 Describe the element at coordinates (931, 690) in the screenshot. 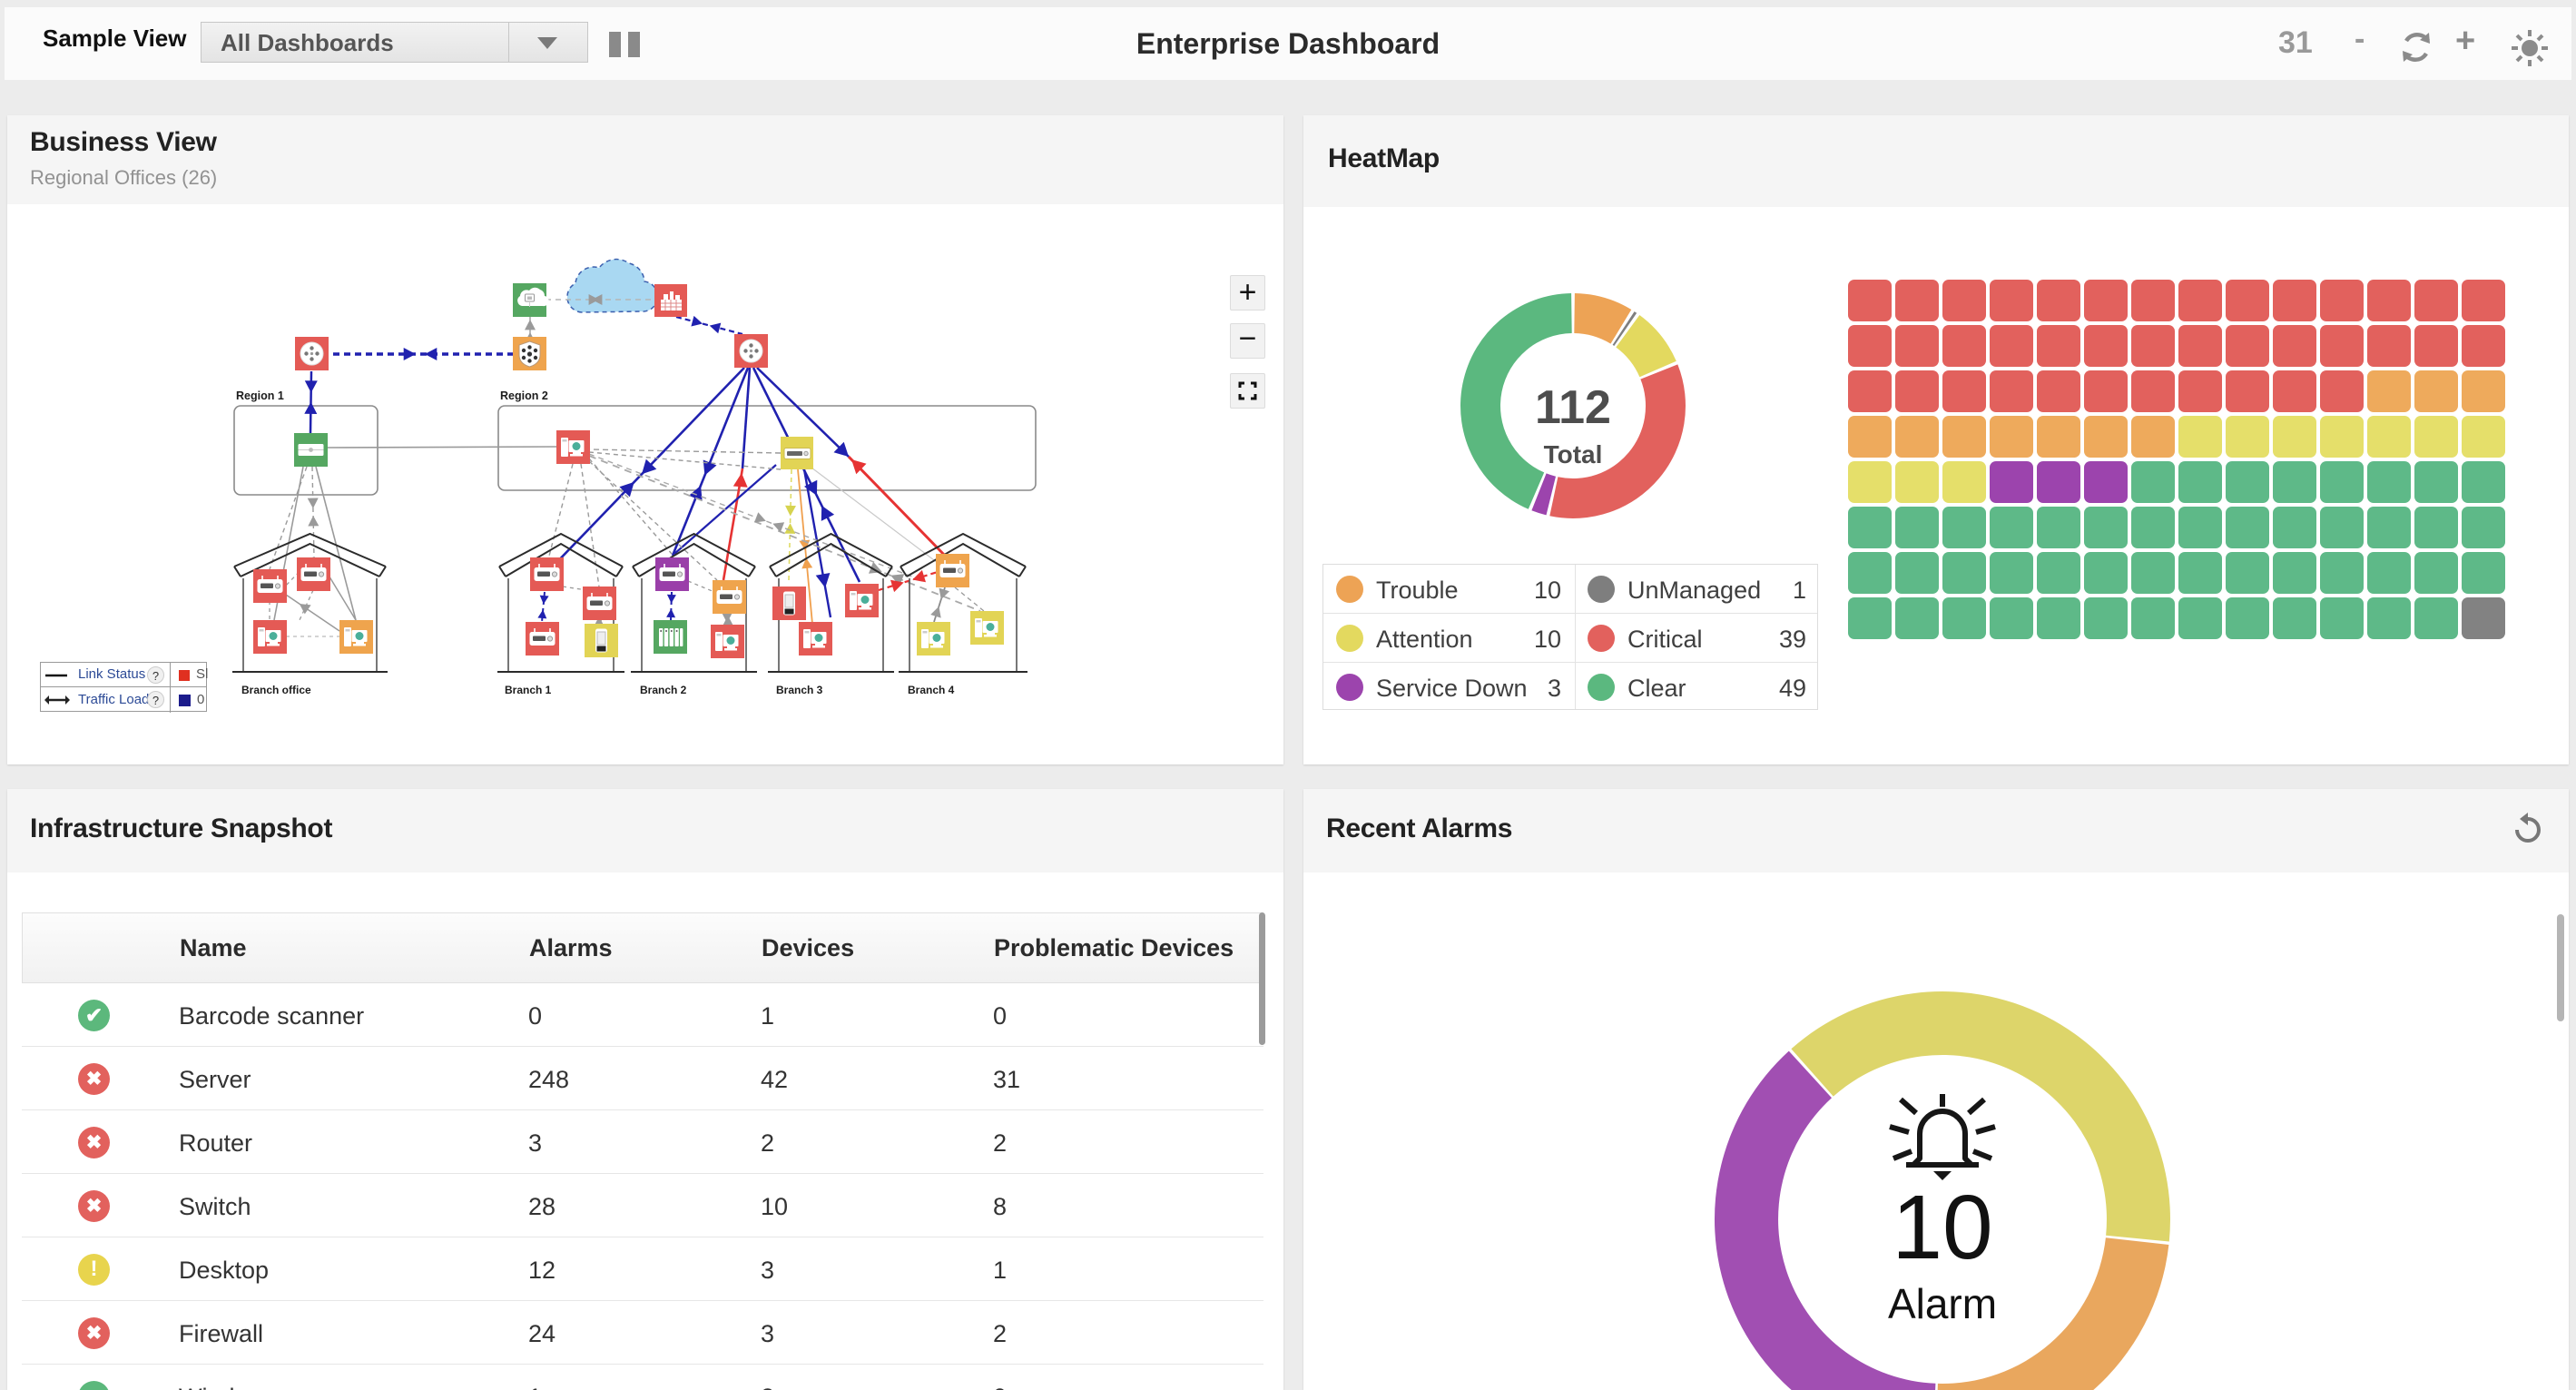

I see `svg-text: Branch 4` at that location.